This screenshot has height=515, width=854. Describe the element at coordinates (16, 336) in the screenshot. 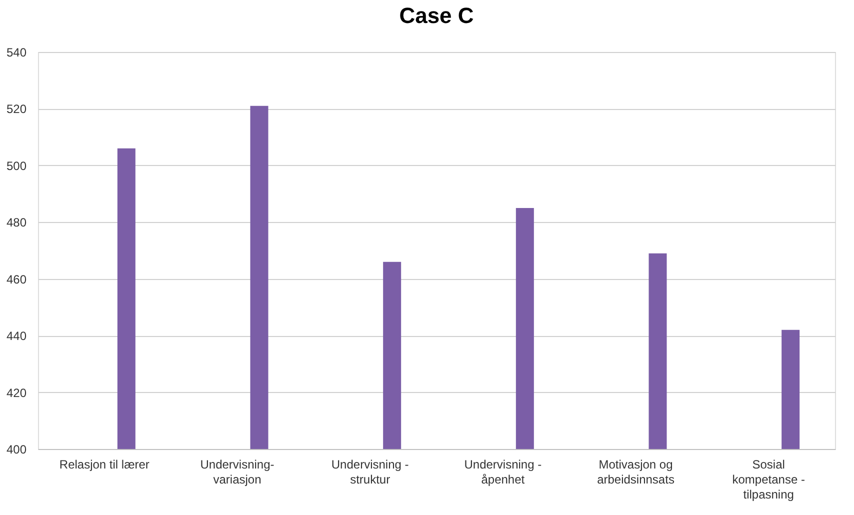

I see `y-tick-label: 440` at that location.